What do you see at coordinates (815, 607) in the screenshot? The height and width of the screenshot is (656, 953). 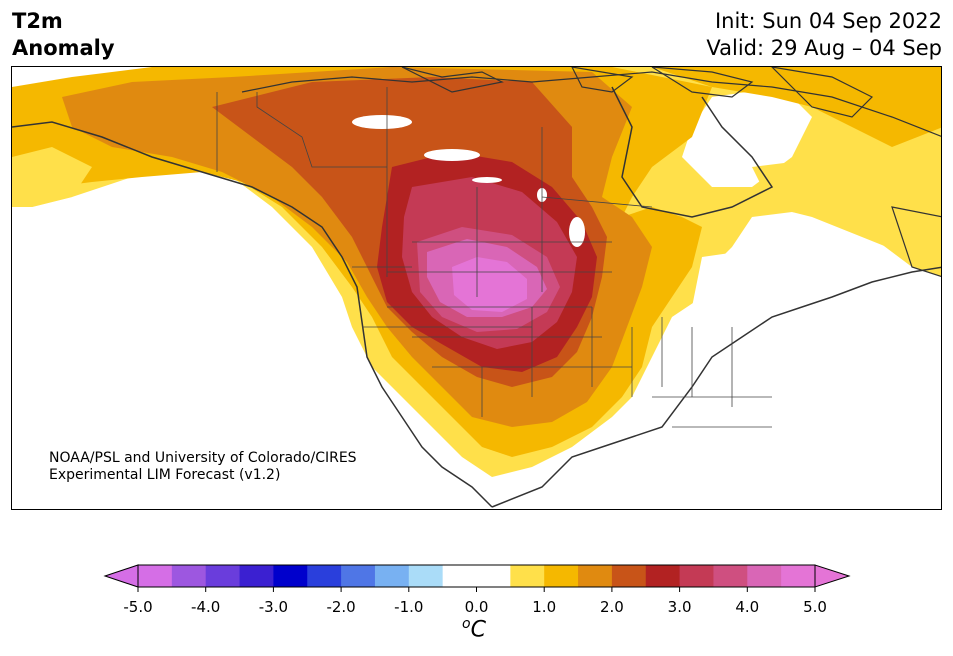 I see `colorbar-tick-label: 5.0` at bounding box center [815, 607].